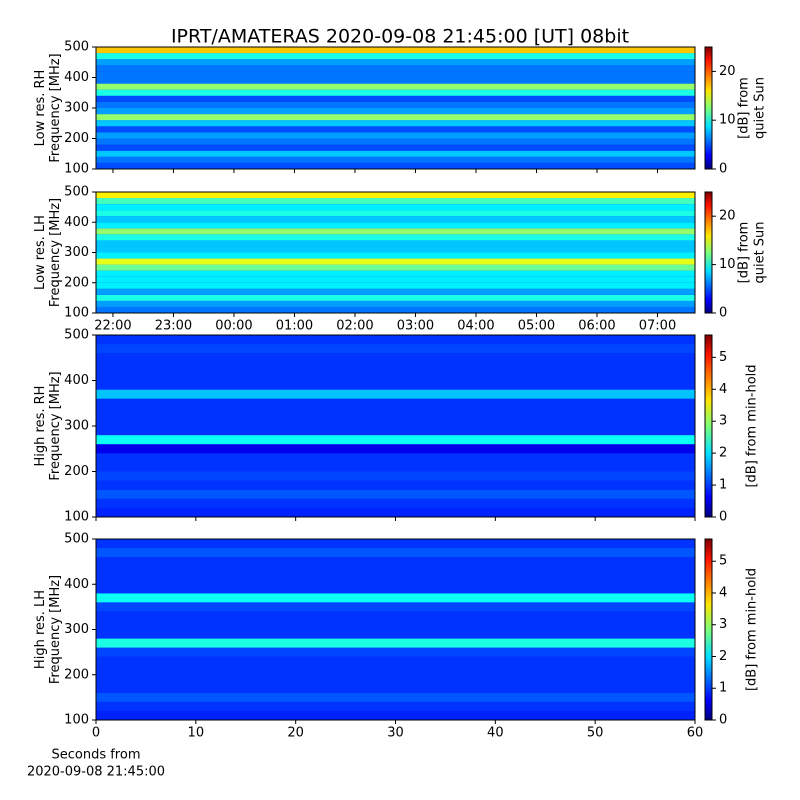  I want to click on x-tick-label: 50, so click(595, 733).